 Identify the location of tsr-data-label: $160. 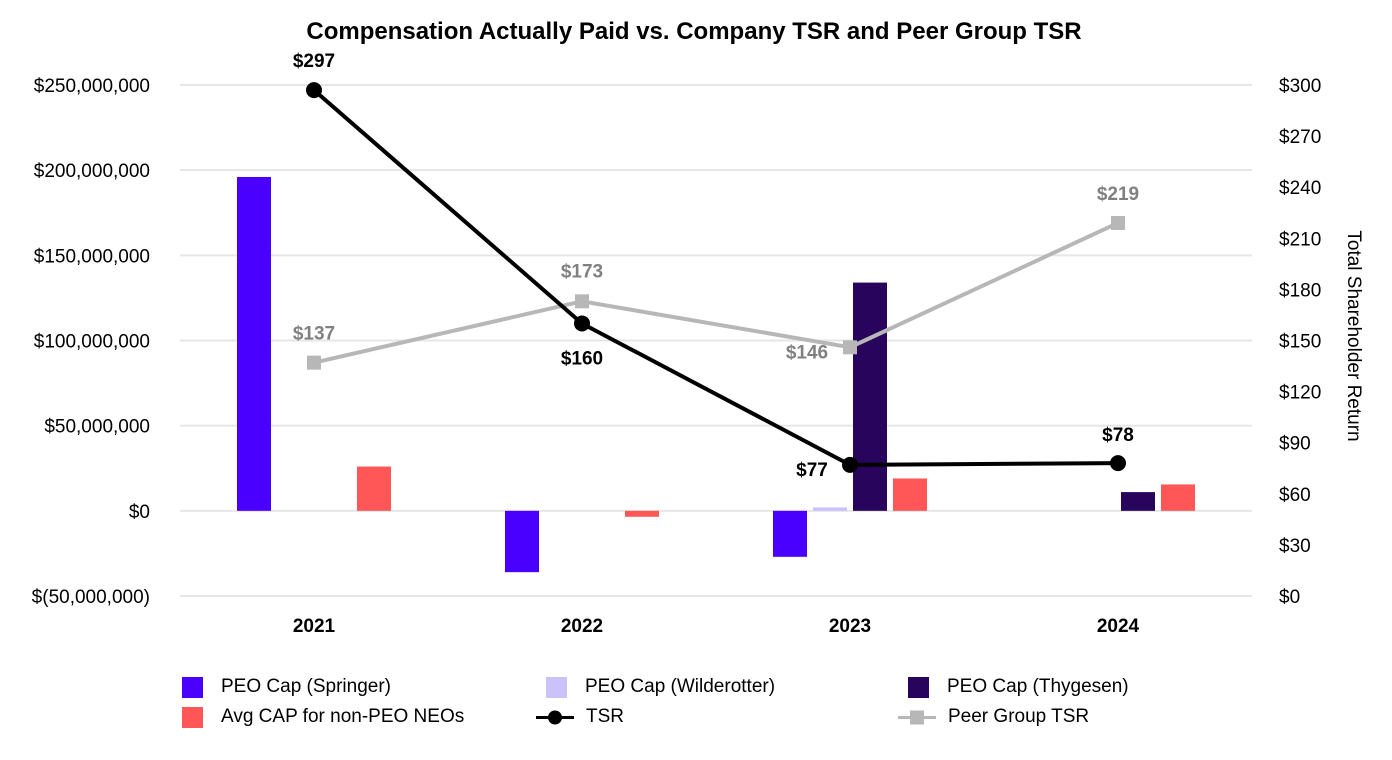
(582, 358).